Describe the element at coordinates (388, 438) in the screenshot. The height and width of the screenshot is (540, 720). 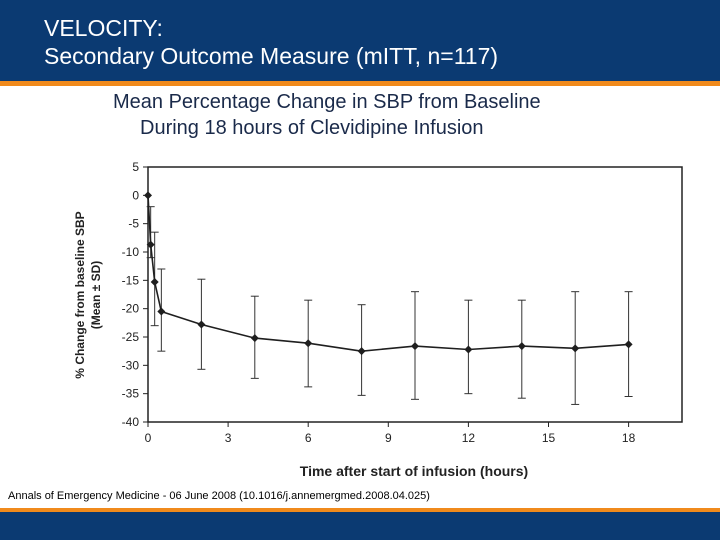
I see `x-tick-label: 9` at that location.